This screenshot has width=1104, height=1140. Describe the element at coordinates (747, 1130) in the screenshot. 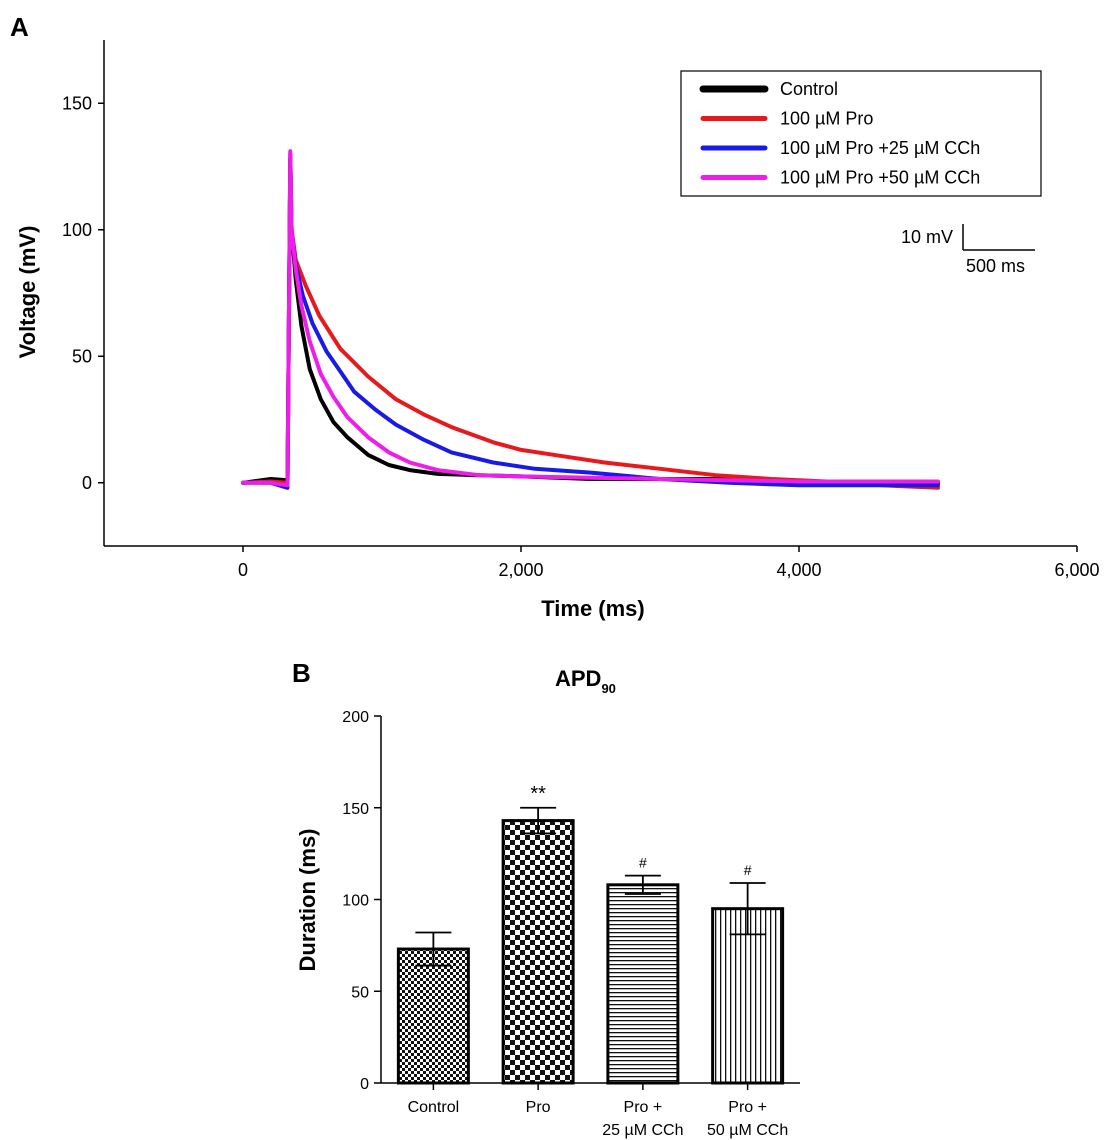

I see `panel-b-x-tick-label-line2: 50 µM CCh` at that location.